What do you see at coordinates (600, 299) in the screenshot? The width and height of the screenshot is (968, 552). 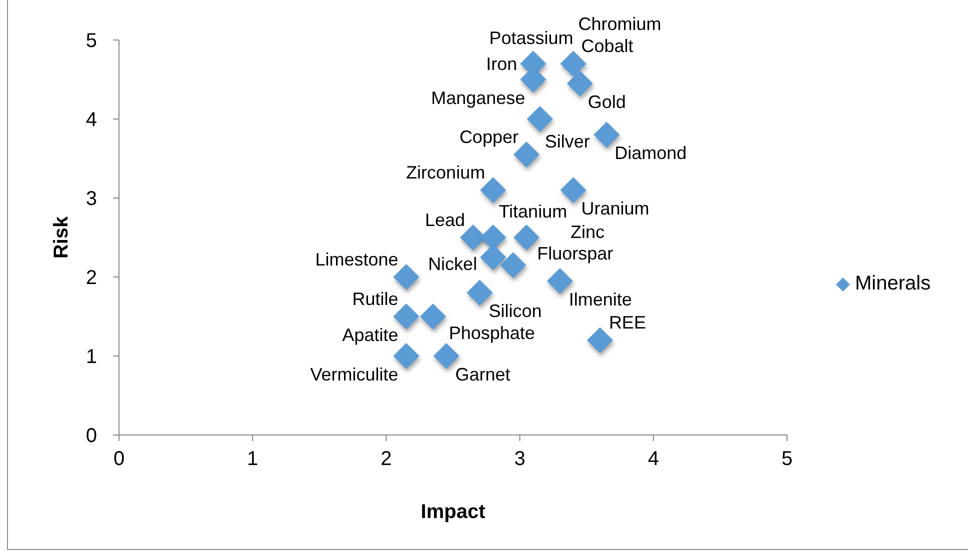 I see `annotation: Ilmenite` at bounding box center [600, 299].